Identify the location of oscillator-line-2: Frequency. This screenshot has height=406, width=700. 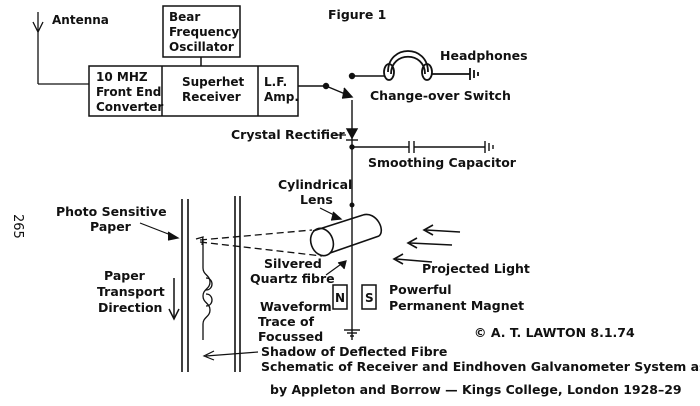
(204, 32).